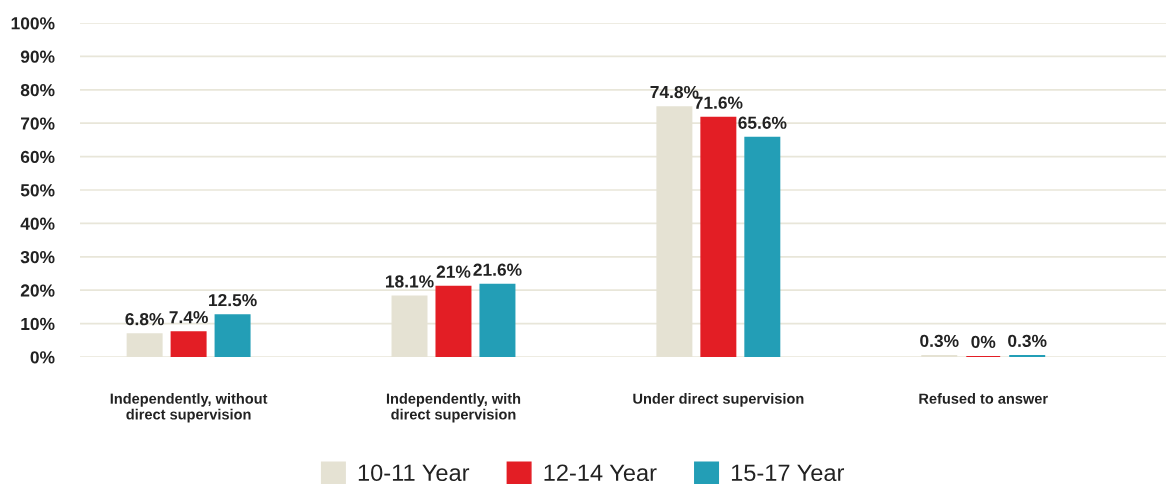 The height and width of the screenshot is (502, 1166). I want to click on y-tick-label: 100%, so click(33, 23).